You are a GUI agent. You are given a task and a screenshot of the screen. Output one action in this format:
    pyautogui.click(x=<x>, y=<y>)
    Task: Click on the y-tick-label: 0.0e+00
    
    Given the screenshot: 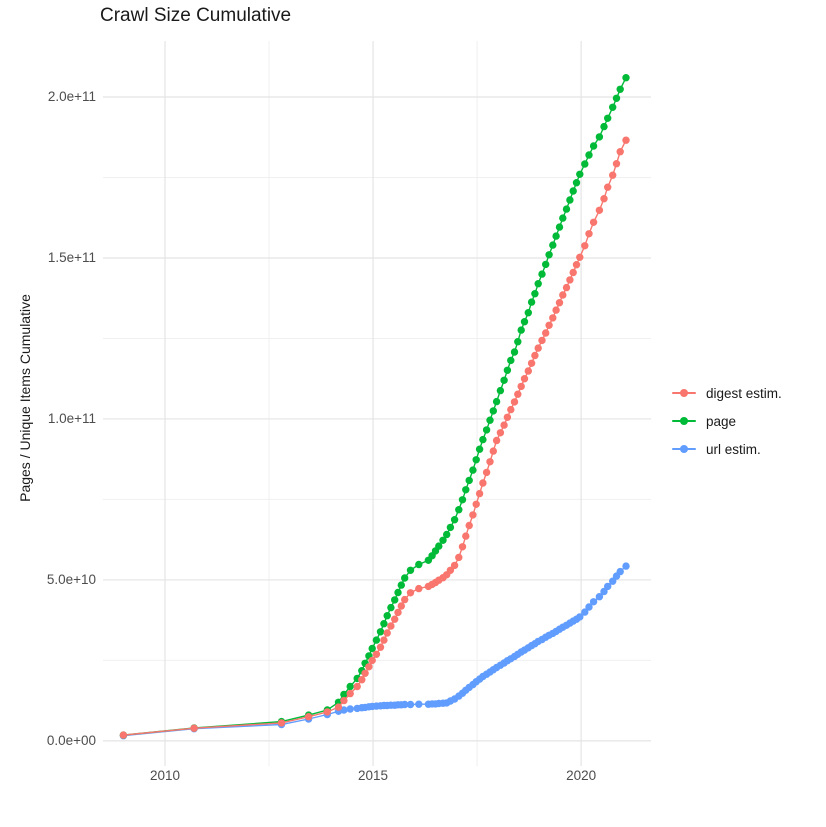 What is the action you would take?
    pyautogui.click(x=71, y=740)
    